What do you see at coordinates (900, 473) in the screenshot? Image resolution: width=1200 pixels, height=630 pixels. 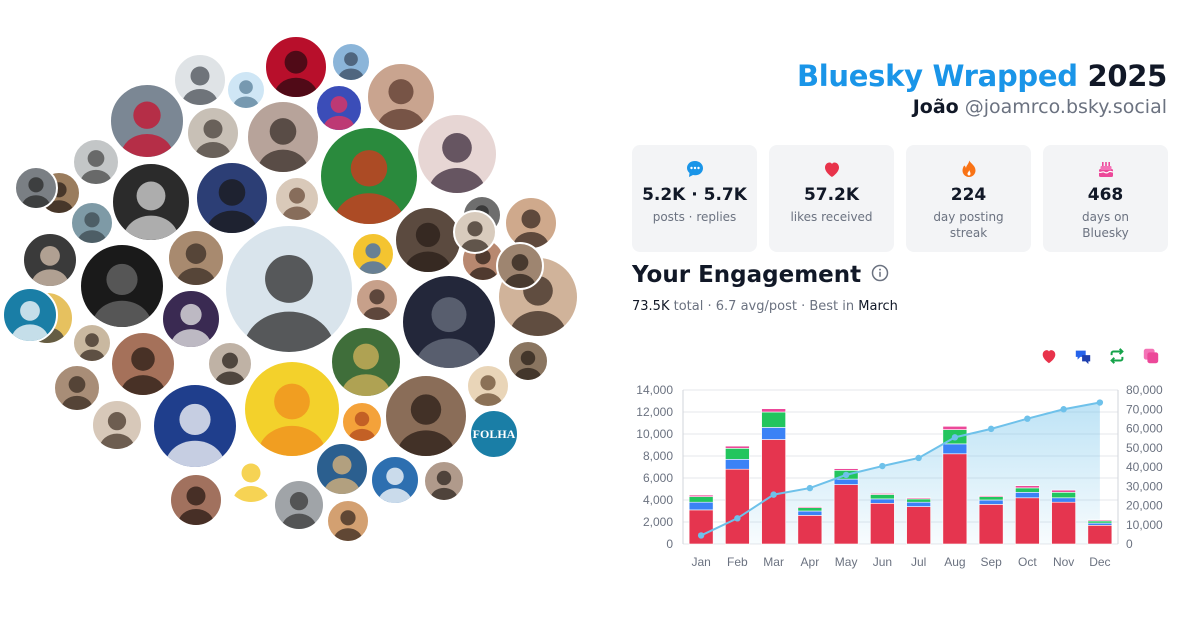 I see `cumulative-area` at bounding box center [900, 473].